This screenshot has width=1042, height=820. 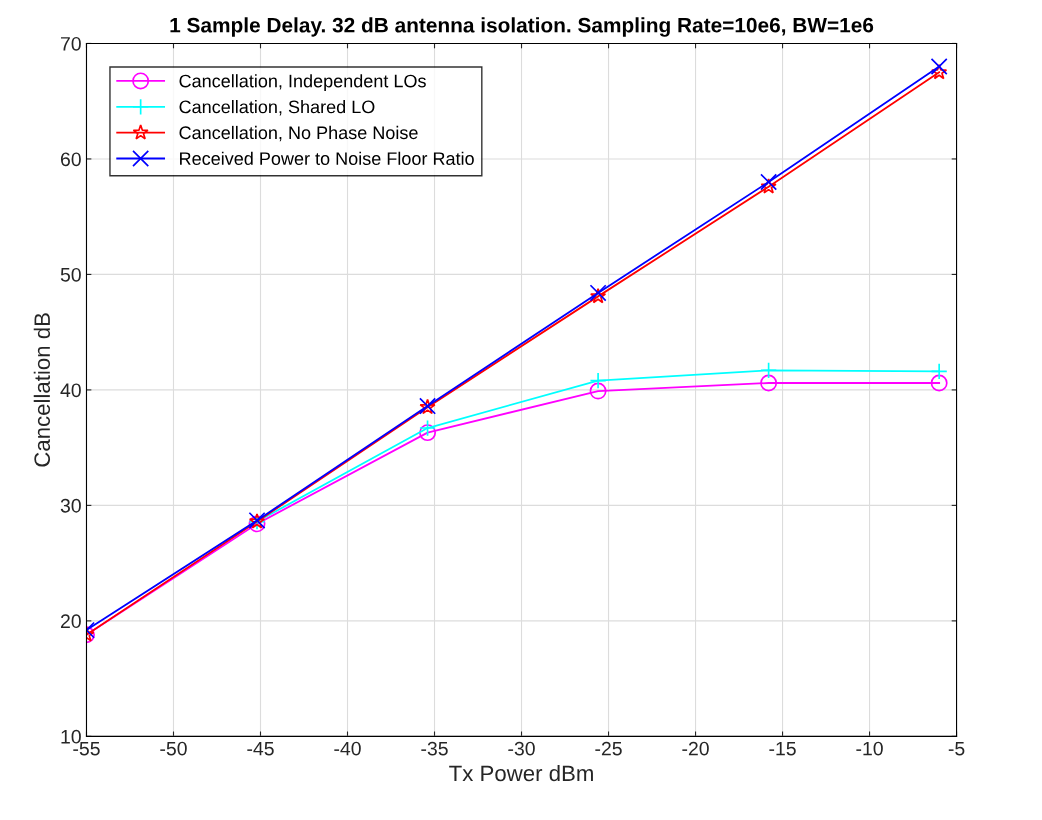 I want to click on y-tick-label: 70, so click(x=71, y=43).